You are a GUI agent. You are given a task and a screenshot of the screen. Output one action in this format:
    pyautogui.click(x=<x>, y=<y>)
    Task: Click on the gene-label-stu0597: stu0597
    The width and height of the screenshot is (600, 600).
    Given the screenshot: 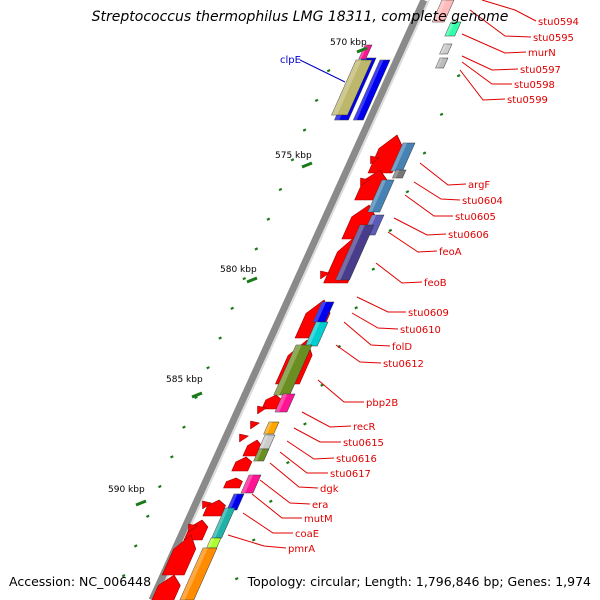 What is the action you would take?
    pyautogui.click(x=540, y=70)
    